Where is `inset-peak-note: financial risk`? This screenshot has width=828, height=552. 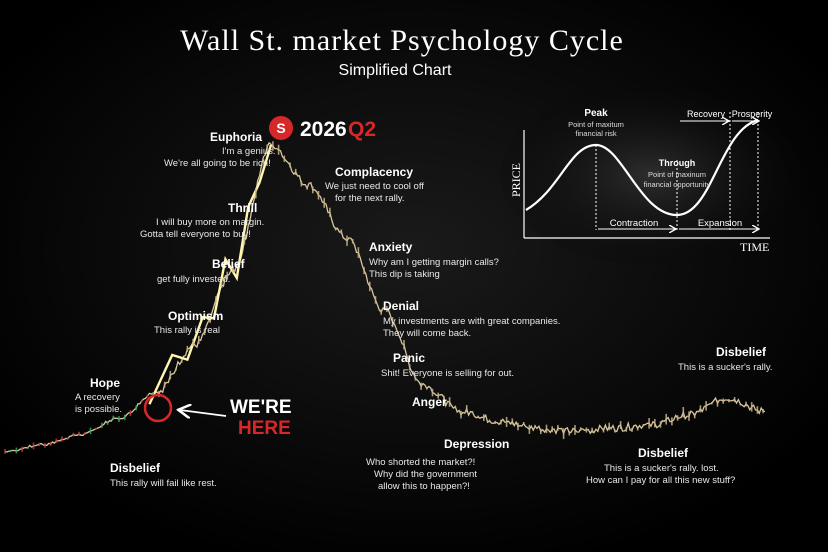
inset-peak-note: financial risk is located at coordinates (596, 133).